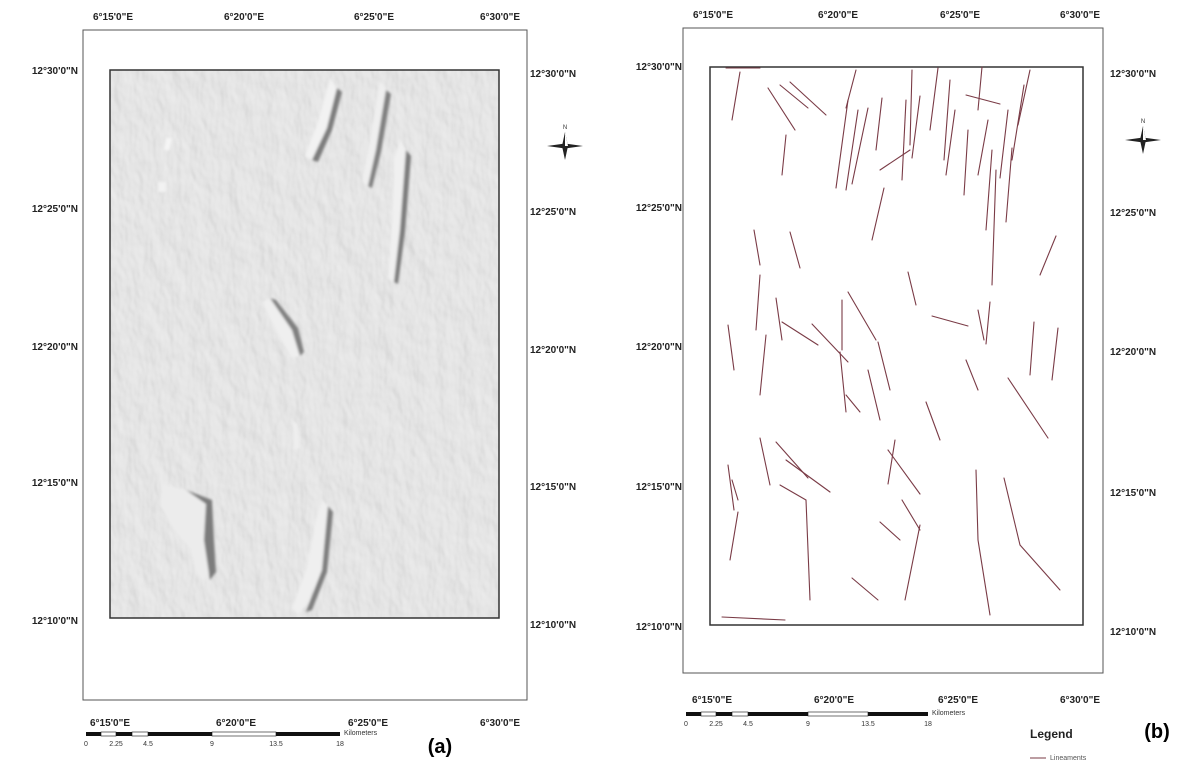 Image resolution: width=1178 pixels, height=767 pixels. What do you see at coordinates (928, 724) in the screenshot?
I see `scale-label: 18` at bounding box center [928, 724].